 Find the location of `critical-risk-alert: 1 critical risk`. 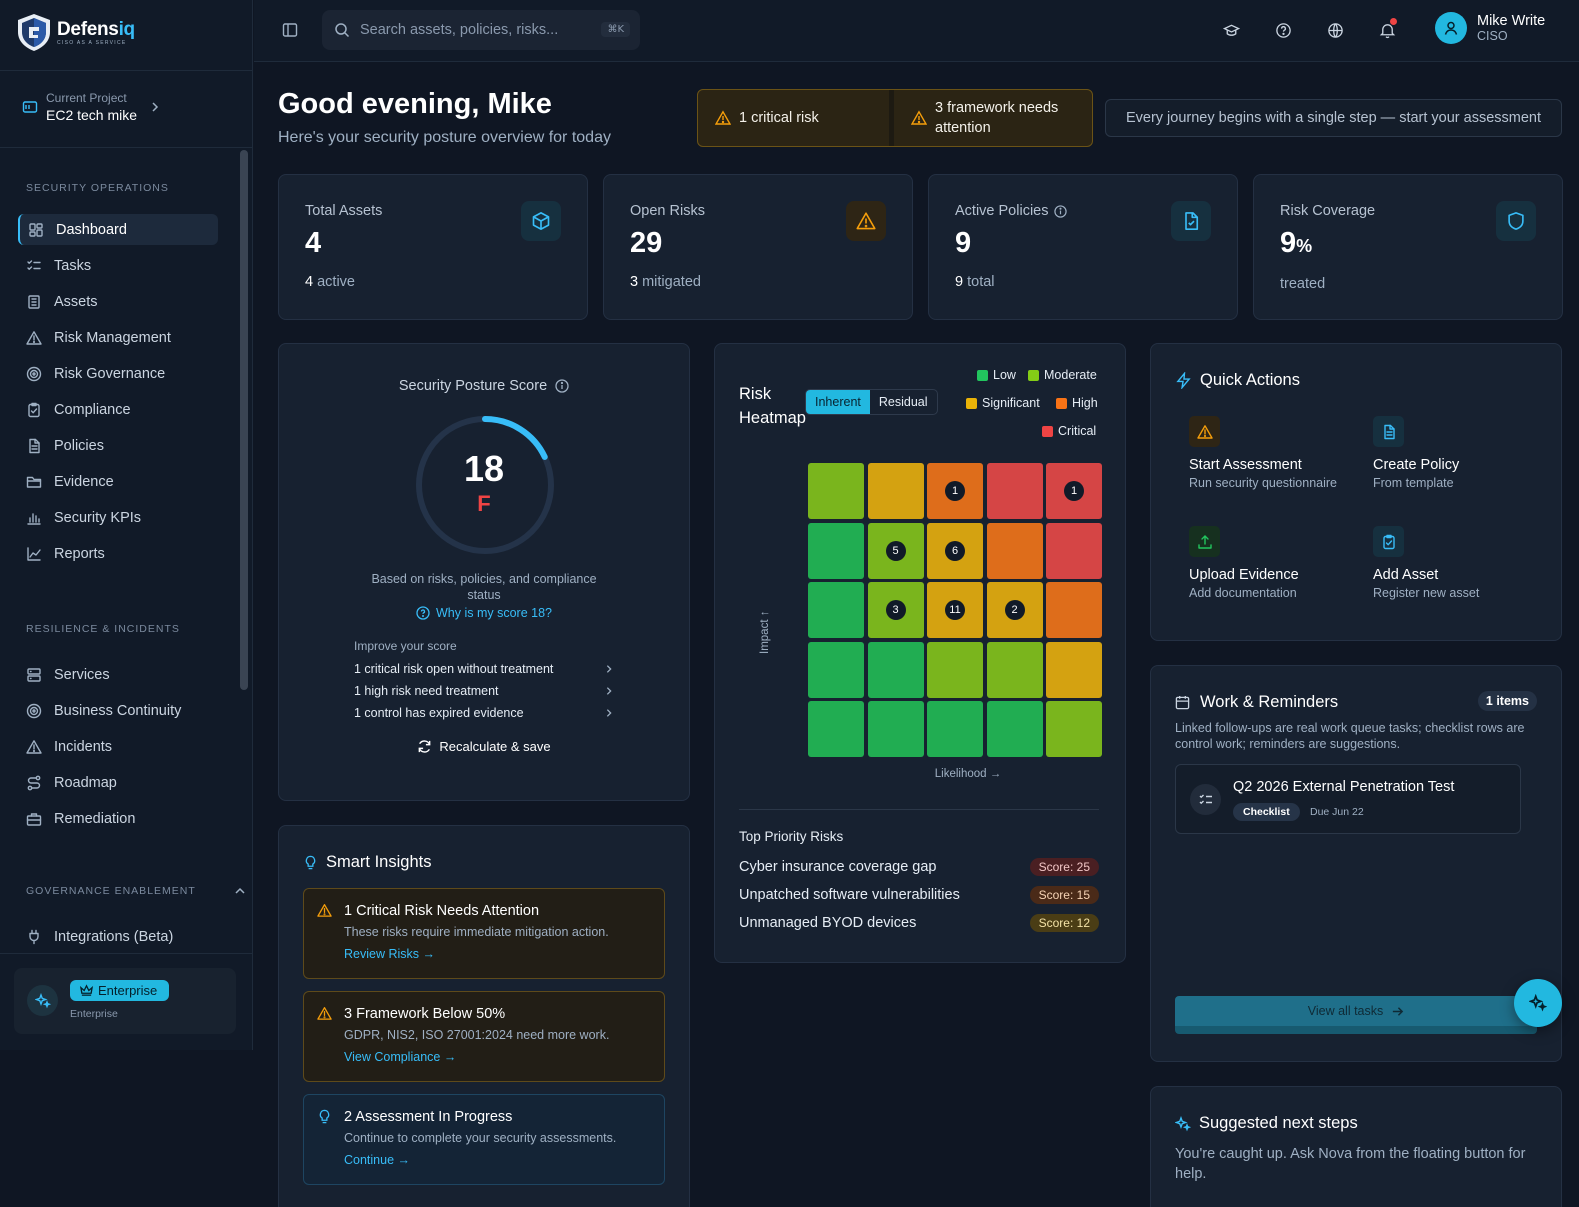

critical-risk-alert: 1 critical risk is located at coordinates (796, 118).